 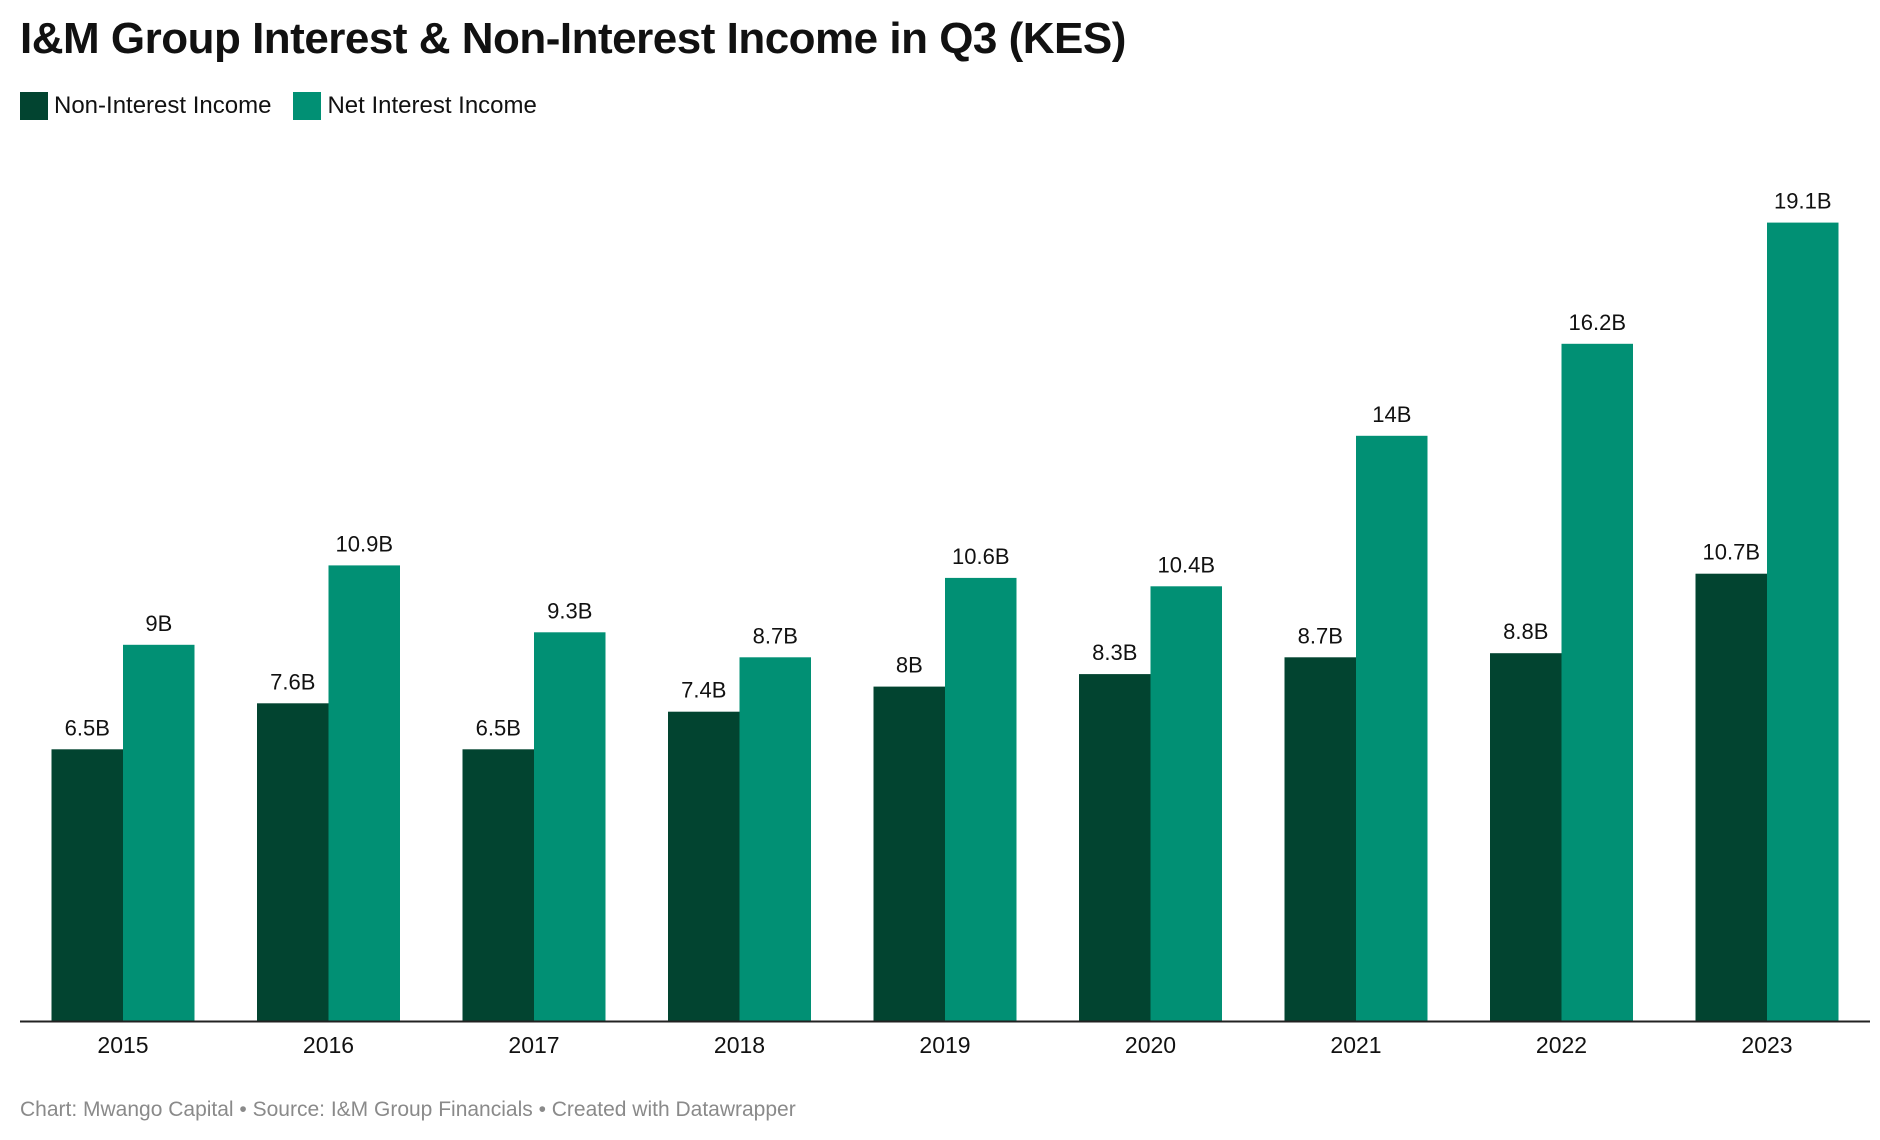 I want to click on legend-item-net-interest-income: Net Interest Income, so click(x=415, y=106).